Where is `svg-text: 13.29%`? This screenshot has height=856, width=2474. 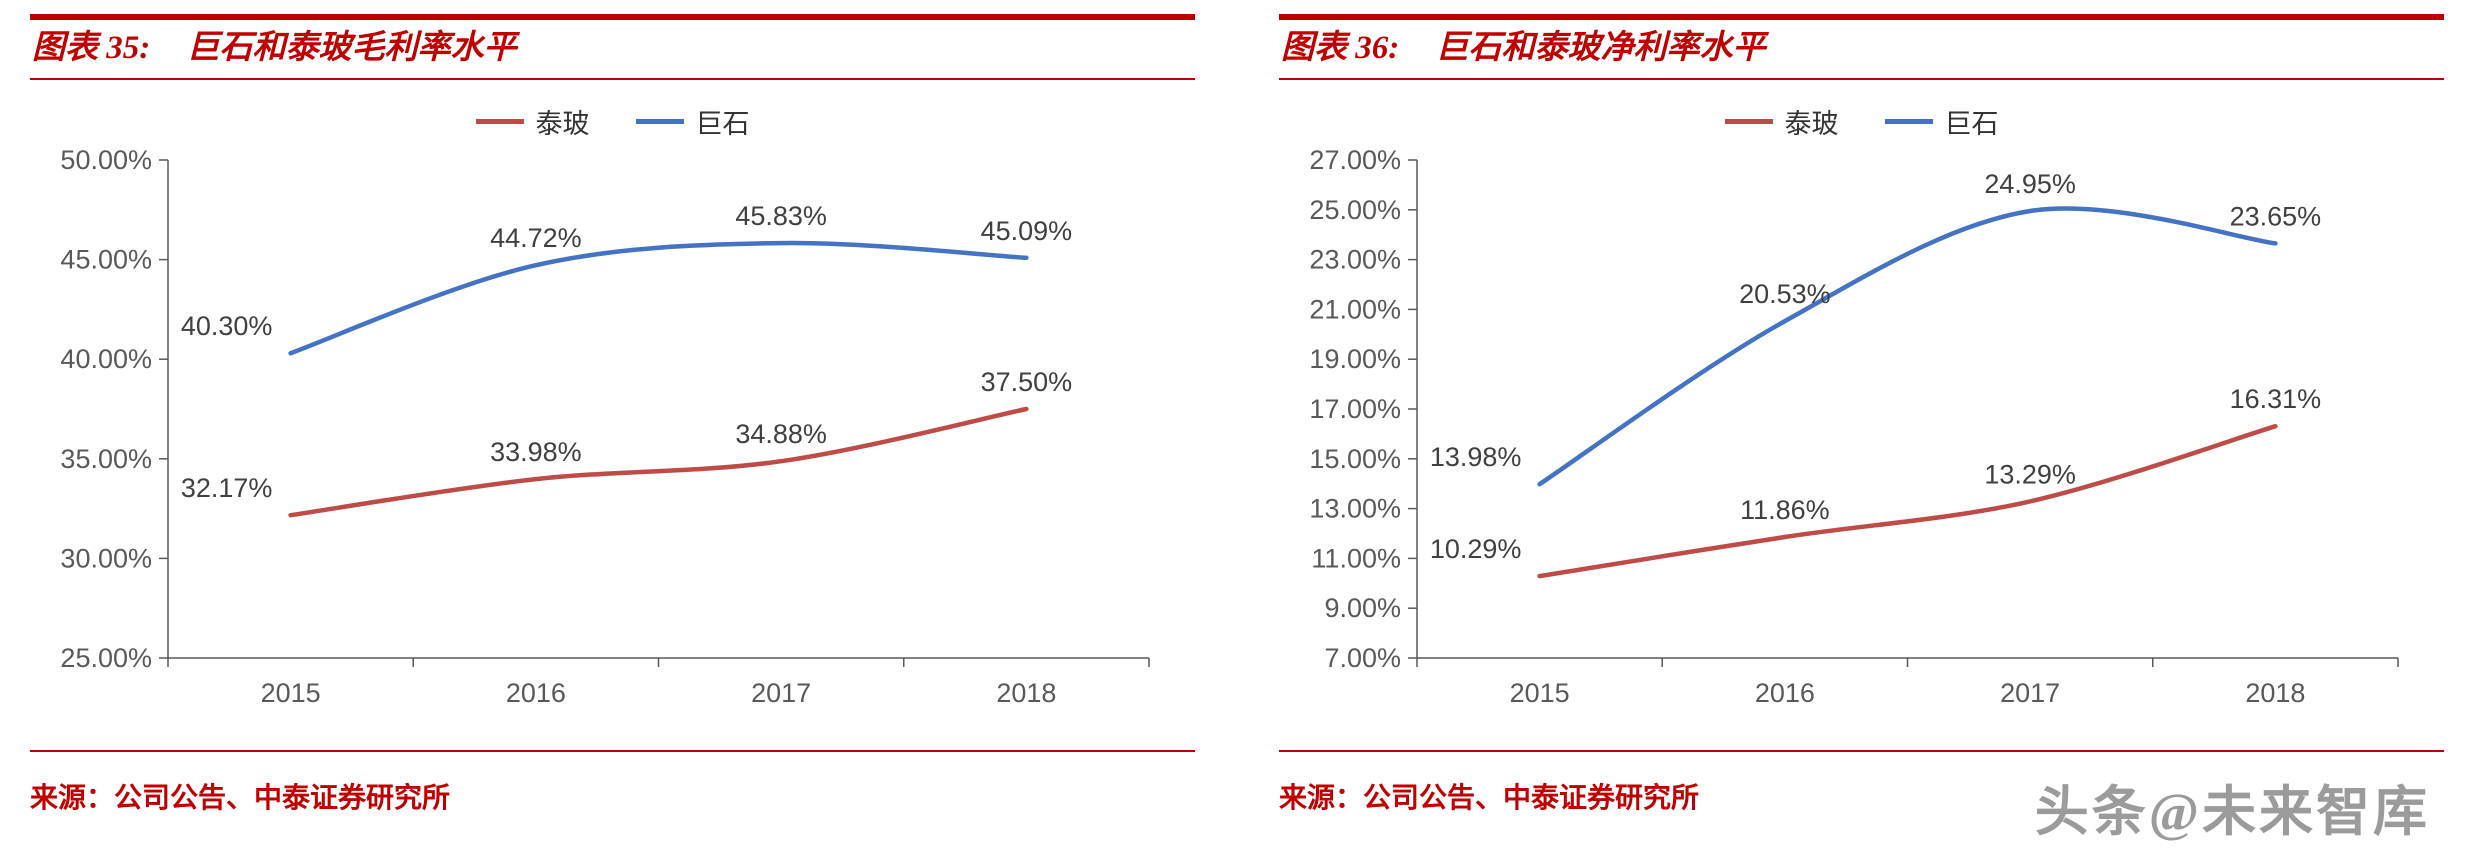 svg-text: 13.29% is located at coordinates (2030, 474).